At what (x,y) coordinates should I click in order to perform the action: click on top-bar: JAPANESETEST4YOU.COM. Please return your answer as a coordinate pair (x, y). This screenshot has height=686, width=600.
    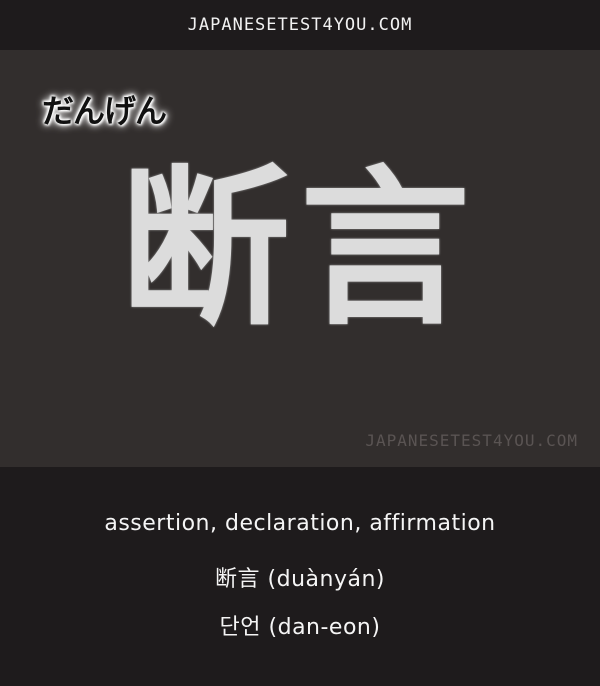
    Looking at the image, I should click on (300, 25).